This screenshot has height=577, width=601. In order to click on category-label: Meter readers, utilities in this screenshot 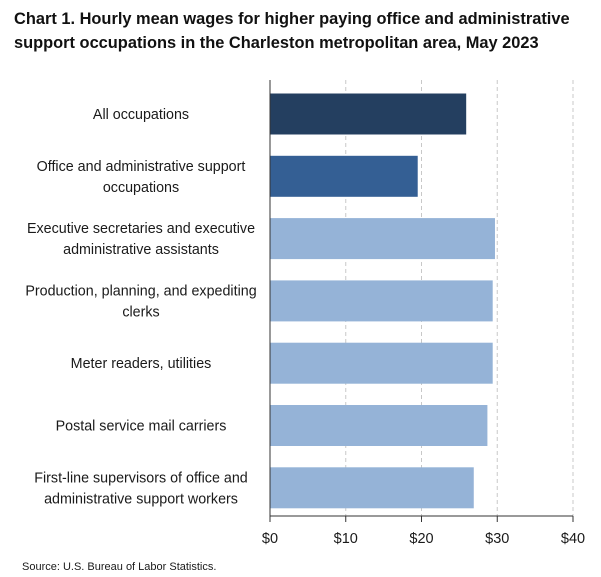, I will do `click(141, 364)`.